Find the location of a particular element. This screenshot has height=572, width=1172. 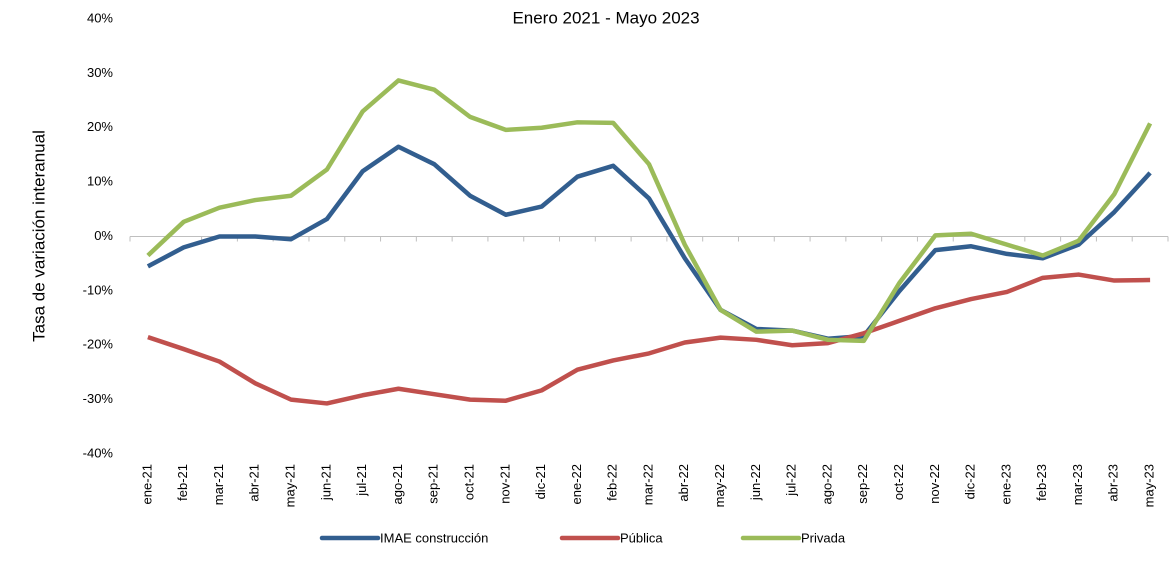

x-tick-label: jul-22 is located at coordinates (791, 480).